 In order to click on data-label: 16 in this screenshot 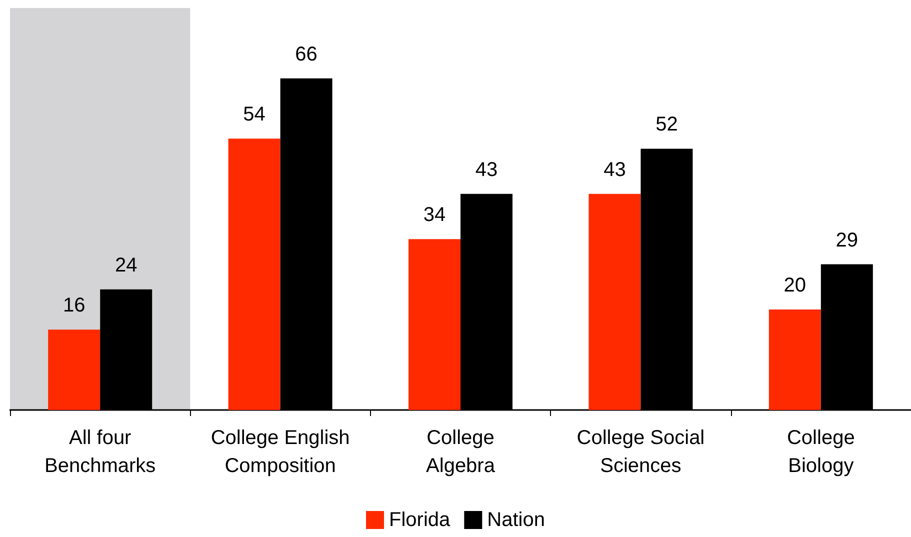, I will do `click(74, 305)`.